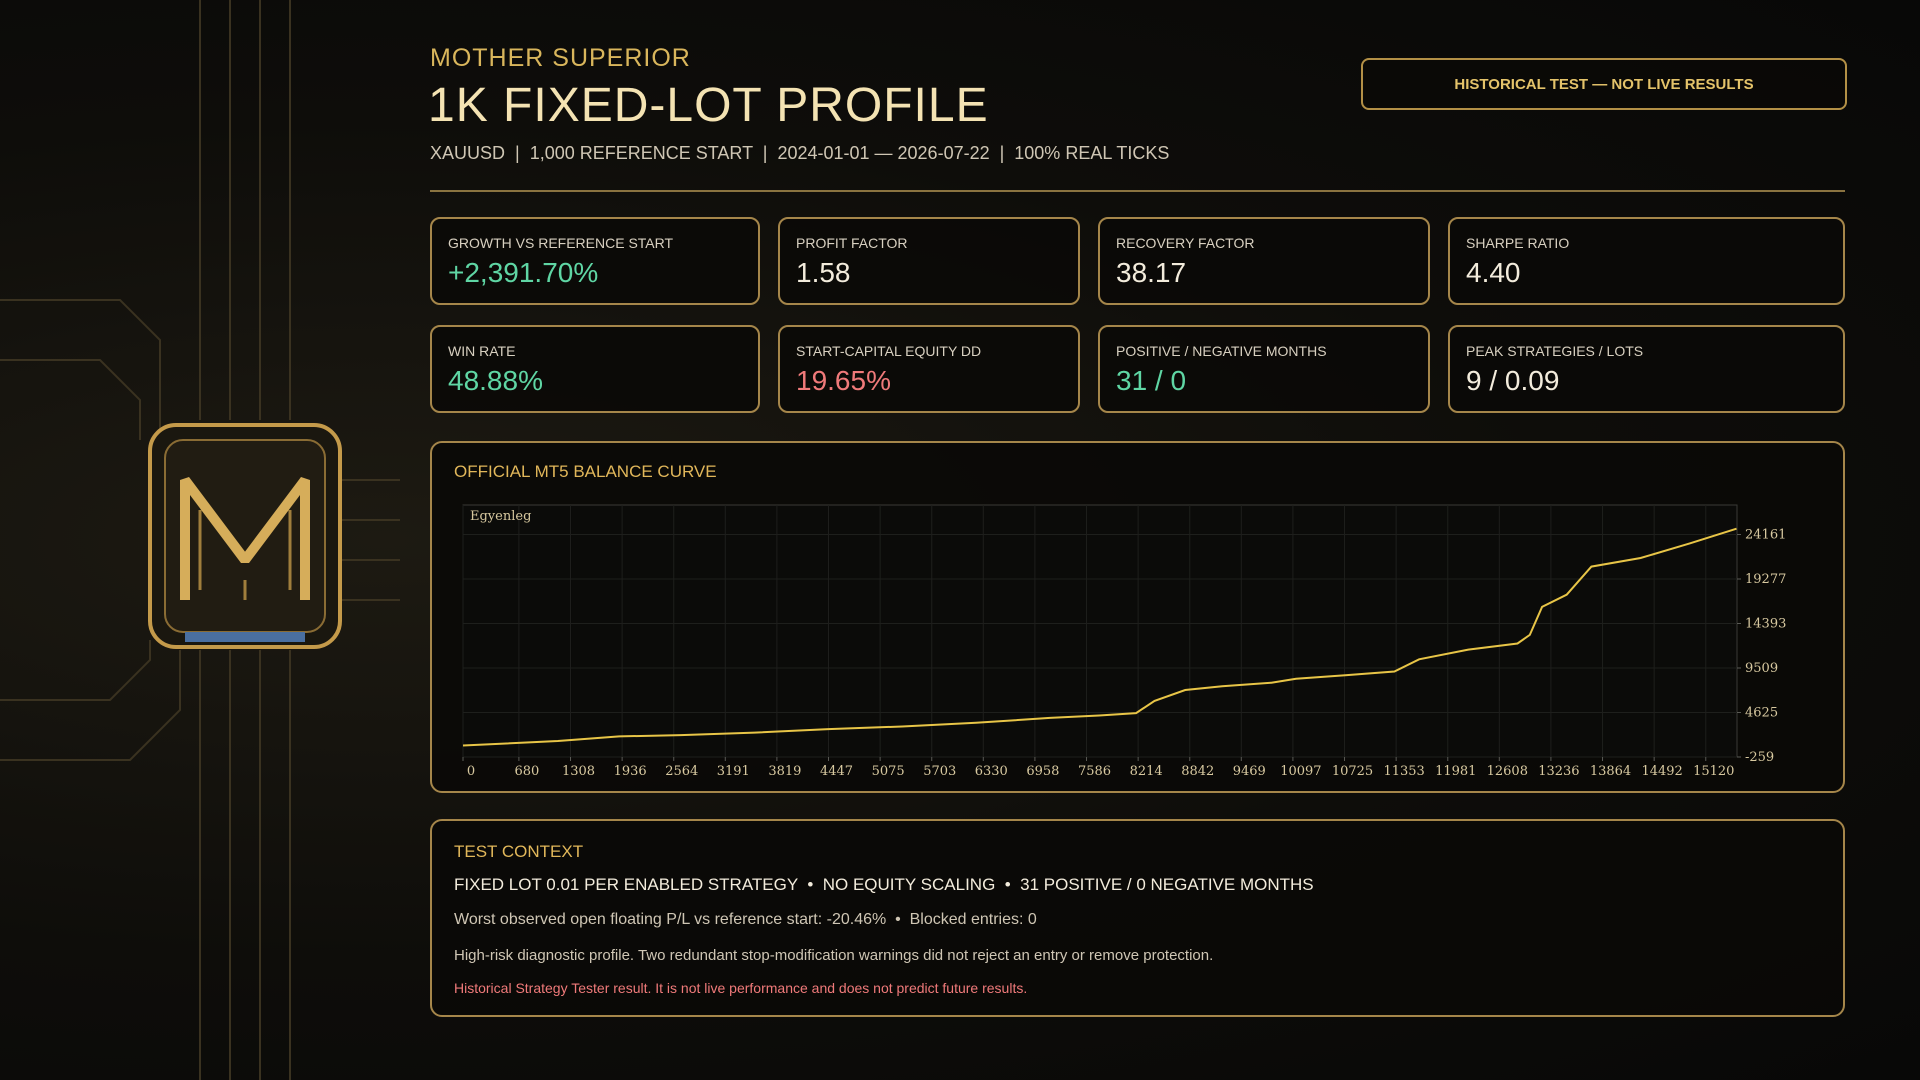 The width and height of the screenshot is (1920, 1080). I want to click on legend-label: Egyenleg, so click(500, 516).